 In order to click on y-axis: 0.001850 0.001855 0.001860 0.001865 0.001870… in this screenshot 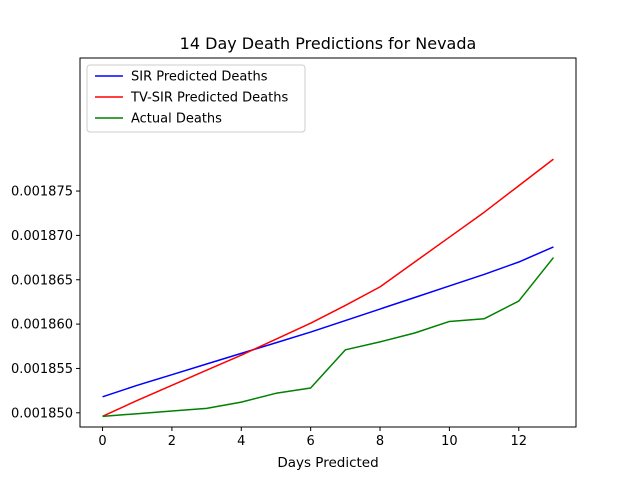, I will do `click(45, 303)`.